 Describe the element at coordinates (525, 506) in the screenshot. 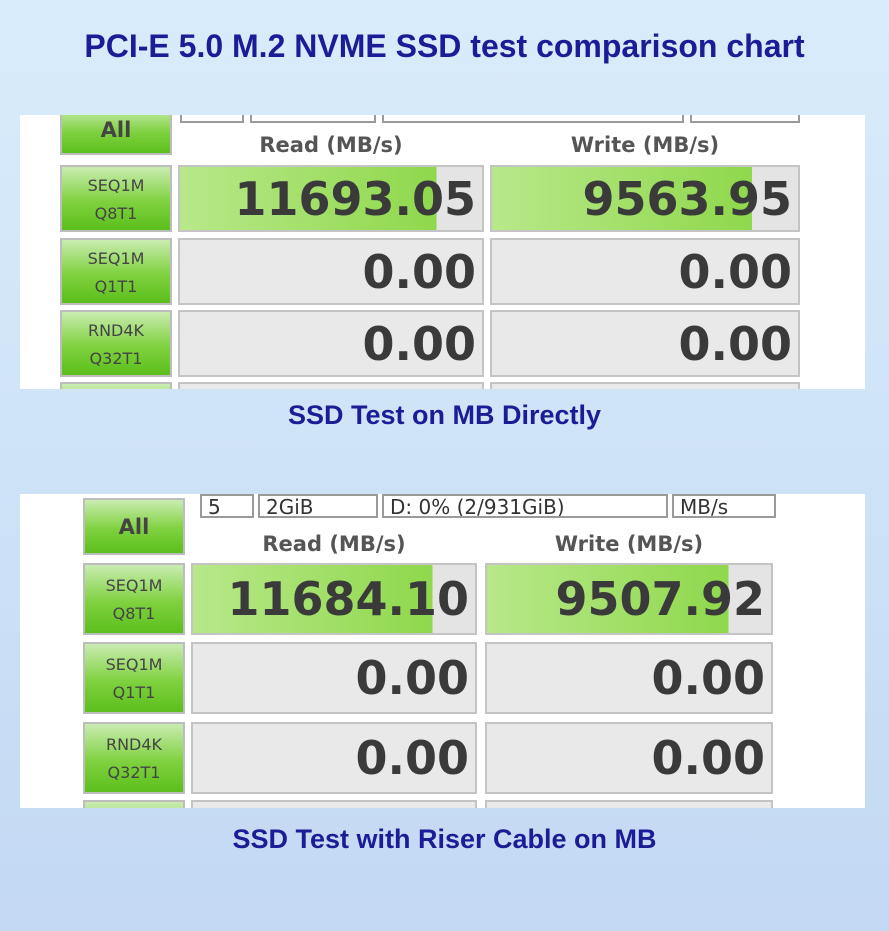

I see `dropdown: D: 0% (2/931GiB)` at that location.